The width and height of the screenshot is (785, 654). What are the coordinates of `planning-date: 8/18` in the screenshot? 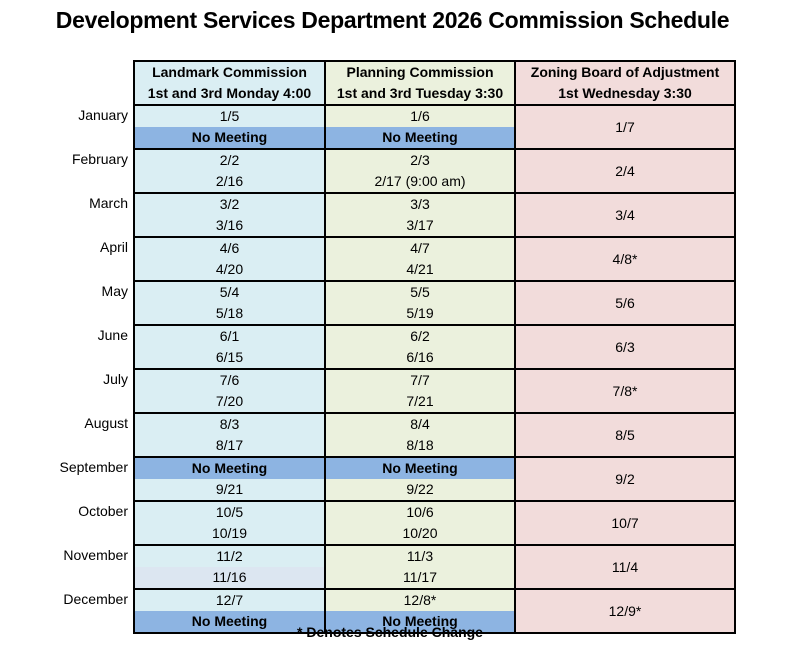 It's located at (420, 446).